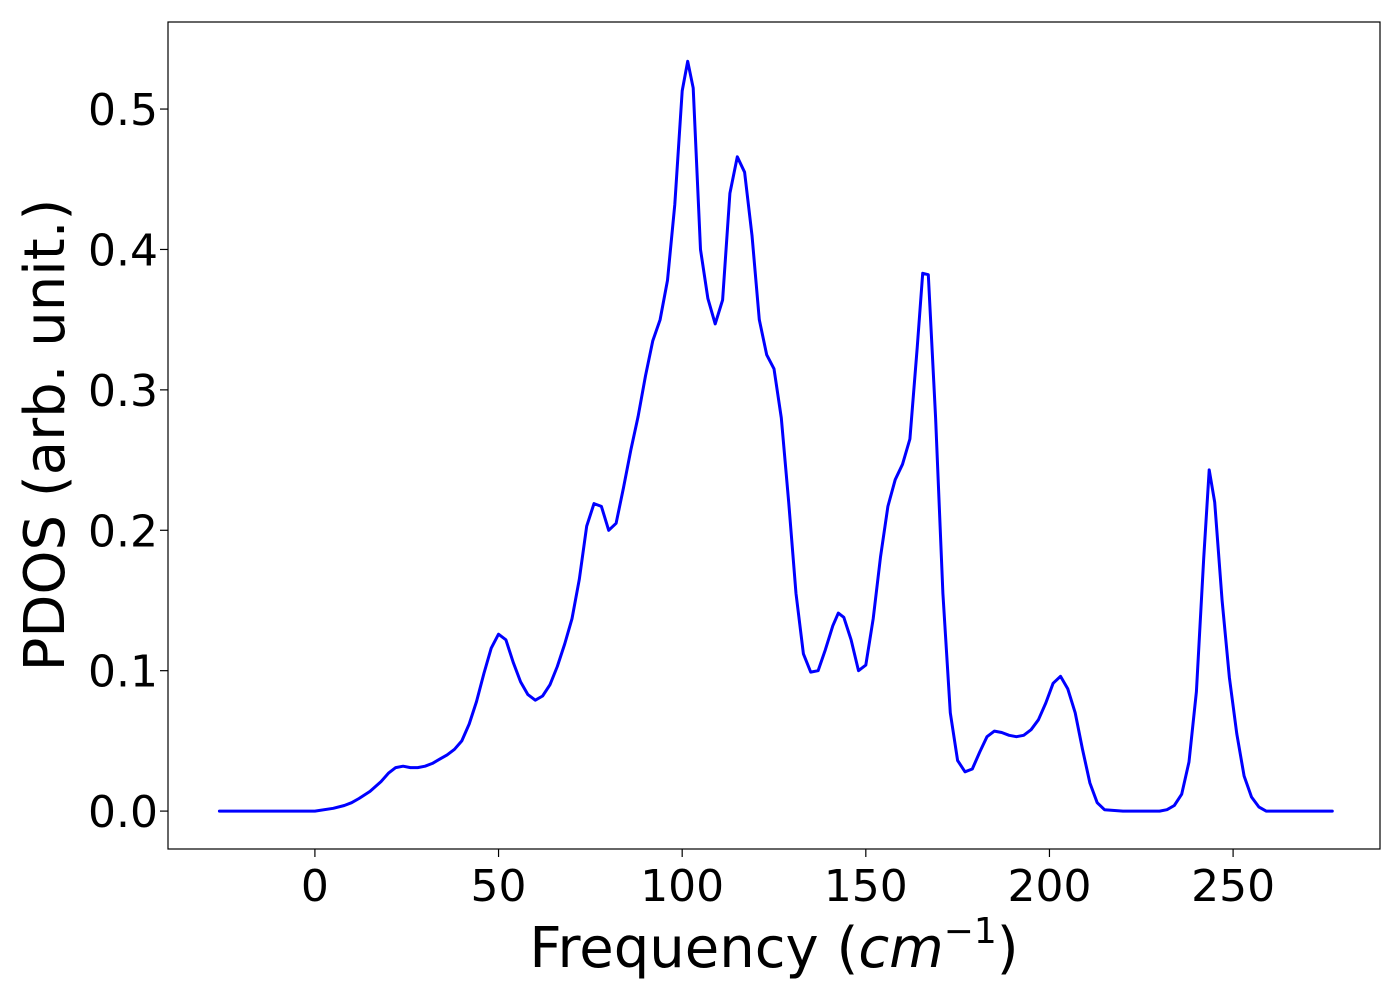 The width and height of the screenshot is (1400, 1000). Describe the element at coordinates (499, 886) in the screenshot. I see `x-tick-label: 50` at that location.